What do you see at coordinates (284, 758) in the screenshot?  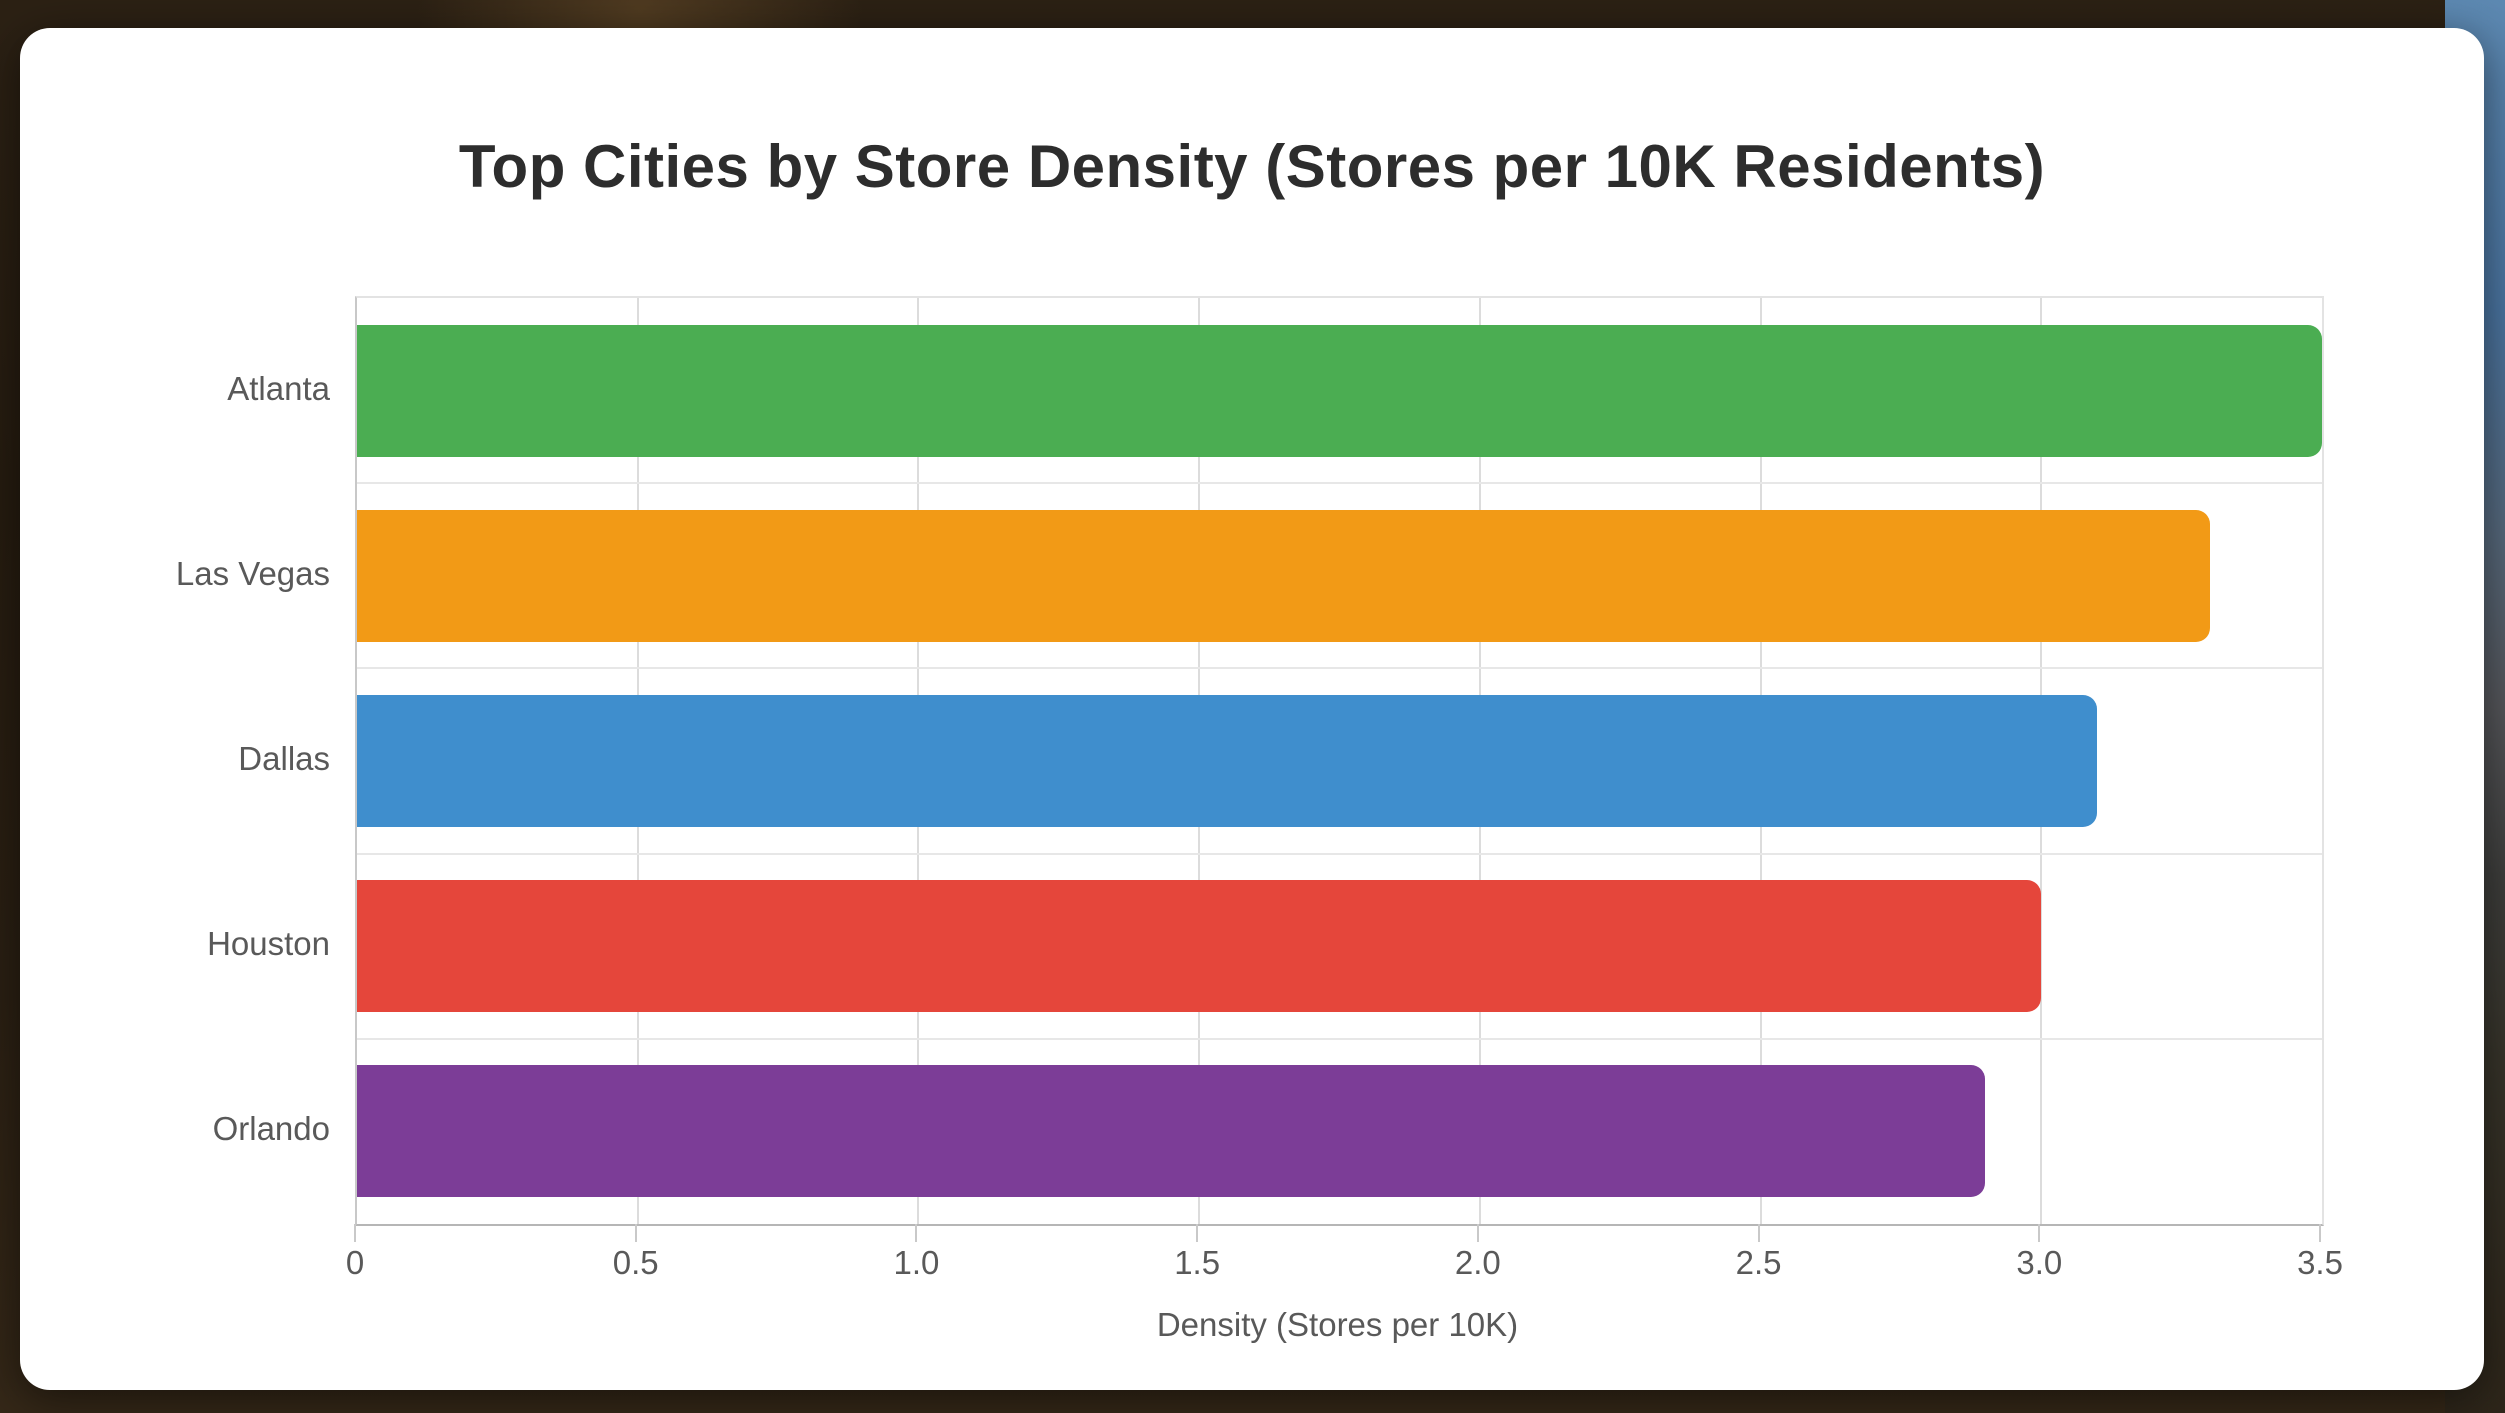 I see `category-label-dallas: Dallas` at bounding box center [284, 758].